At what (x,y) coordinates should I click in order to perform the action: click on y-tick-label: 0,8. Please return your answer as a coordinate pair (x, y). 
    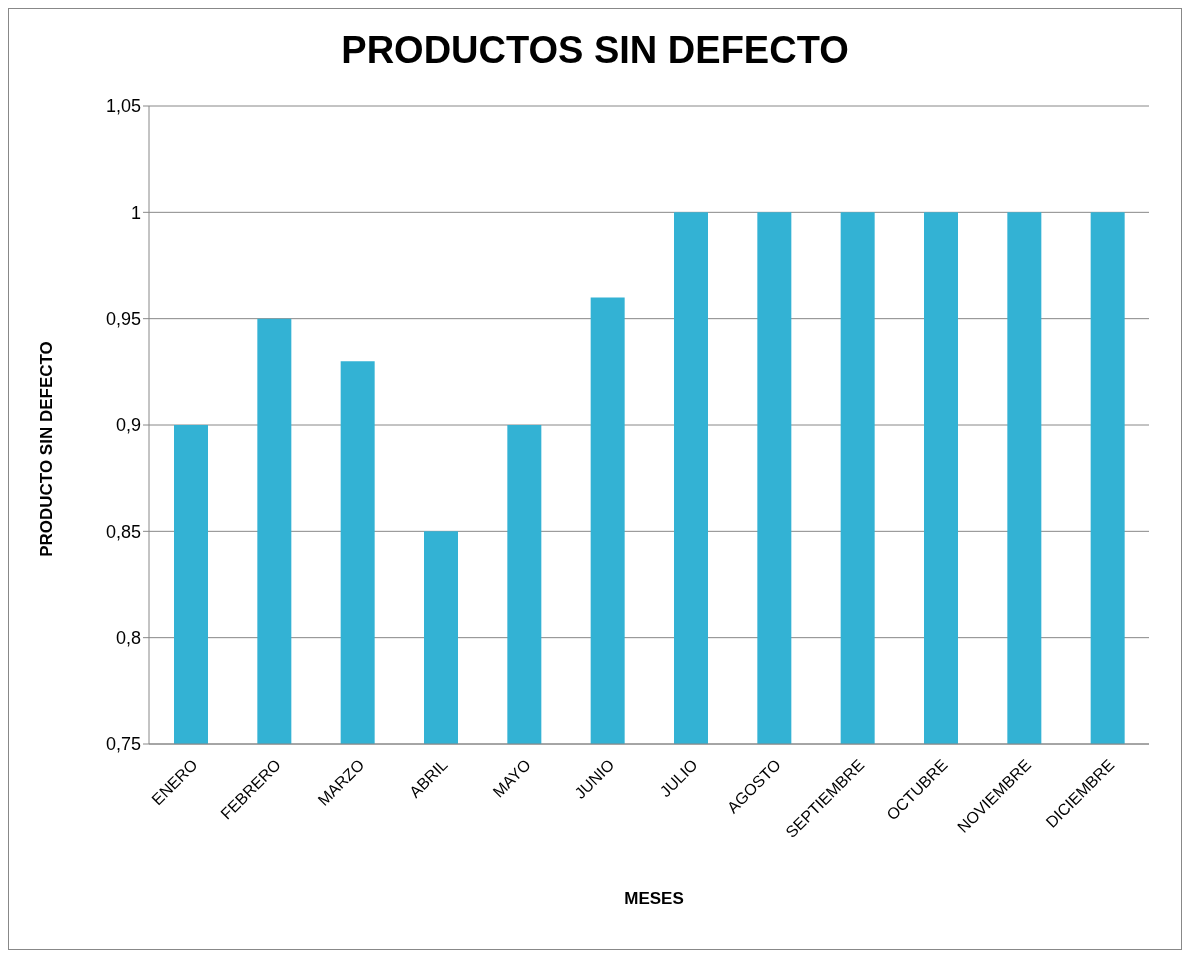
    Looking at the image, I should click on (128, 638).